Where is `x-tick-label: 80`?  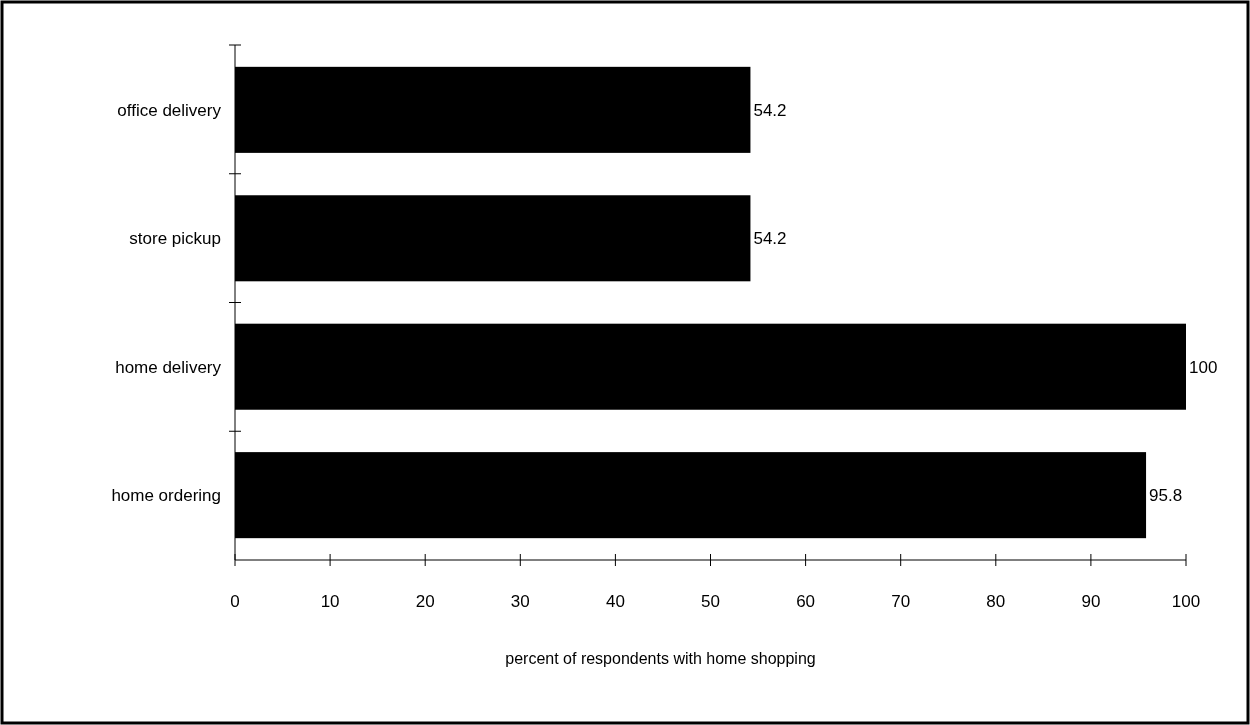
x-tick-label: 80 is located at coordinates (996, 601).